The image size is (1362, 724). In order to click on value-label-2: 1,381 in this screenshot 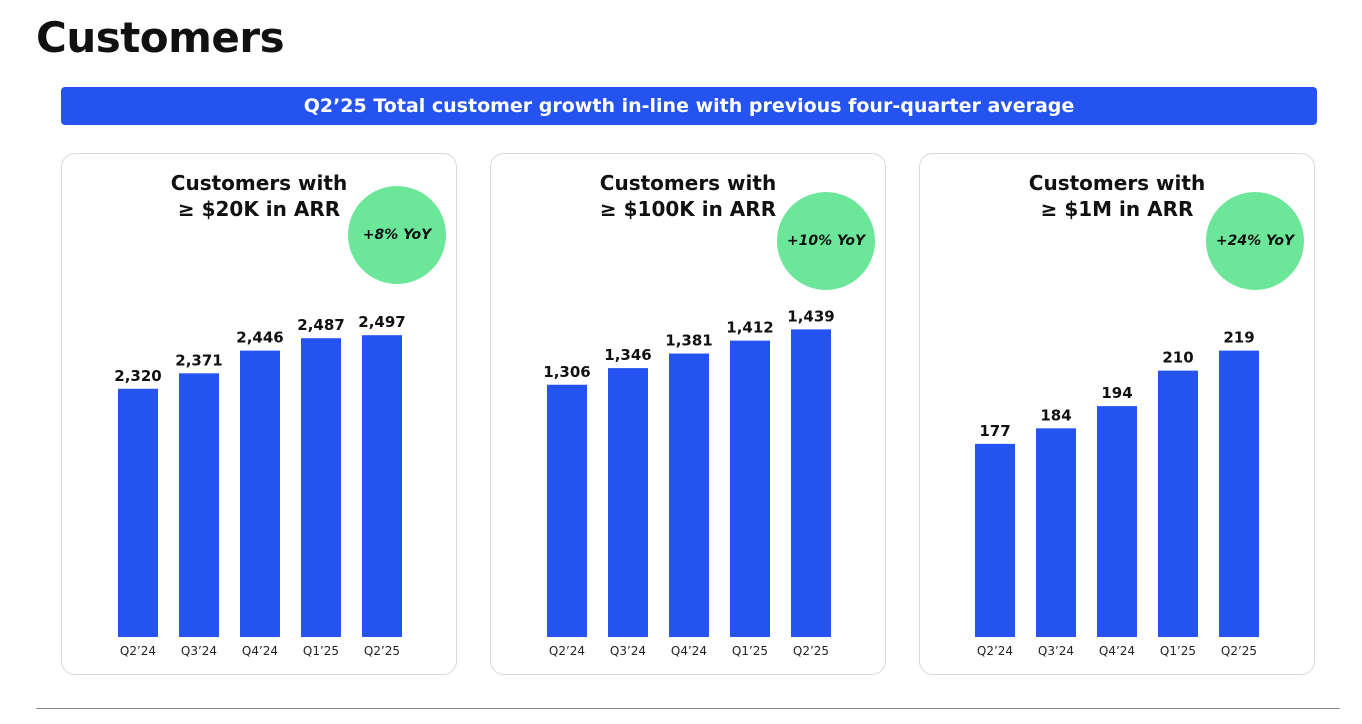, I will do `click(688, 341)`.